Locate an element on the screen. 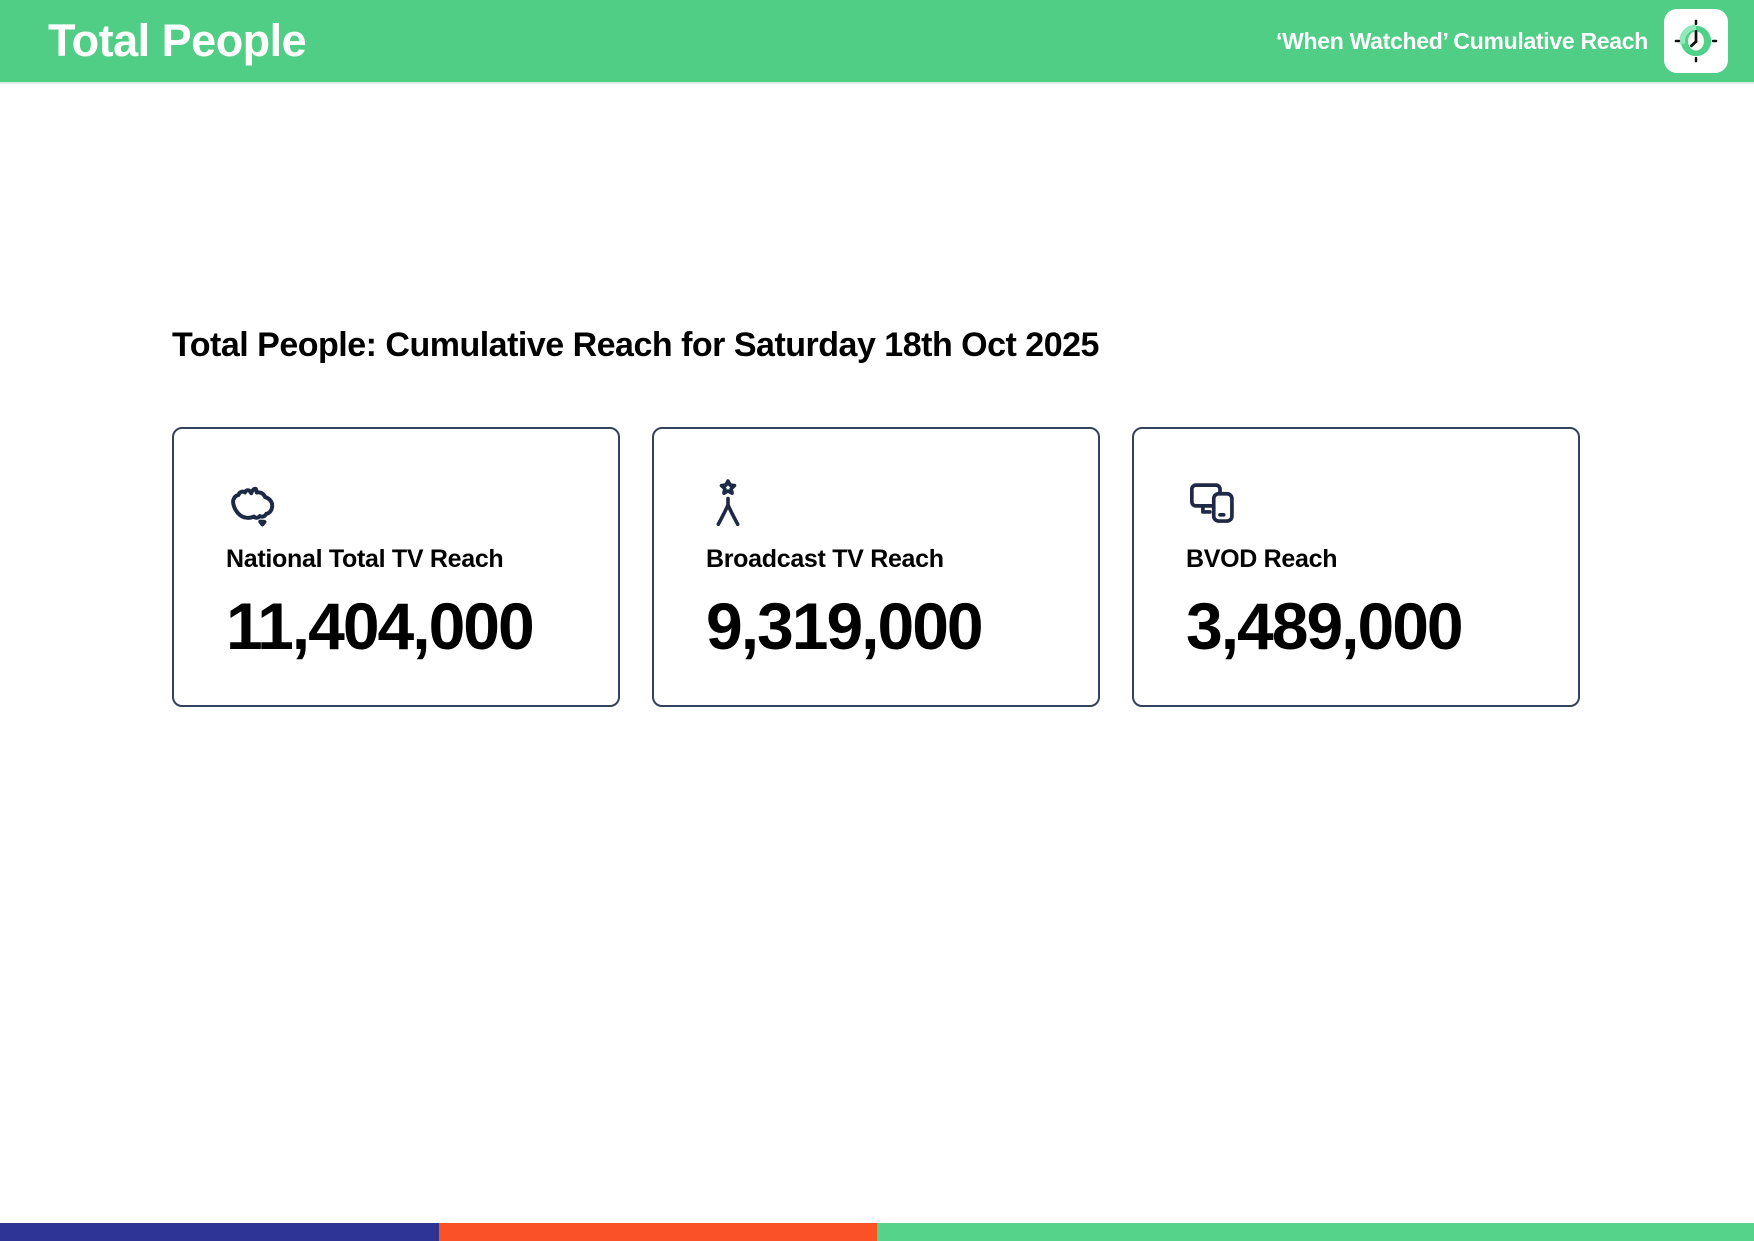  footer-segment-blue is located at coordinates (219, 1232).